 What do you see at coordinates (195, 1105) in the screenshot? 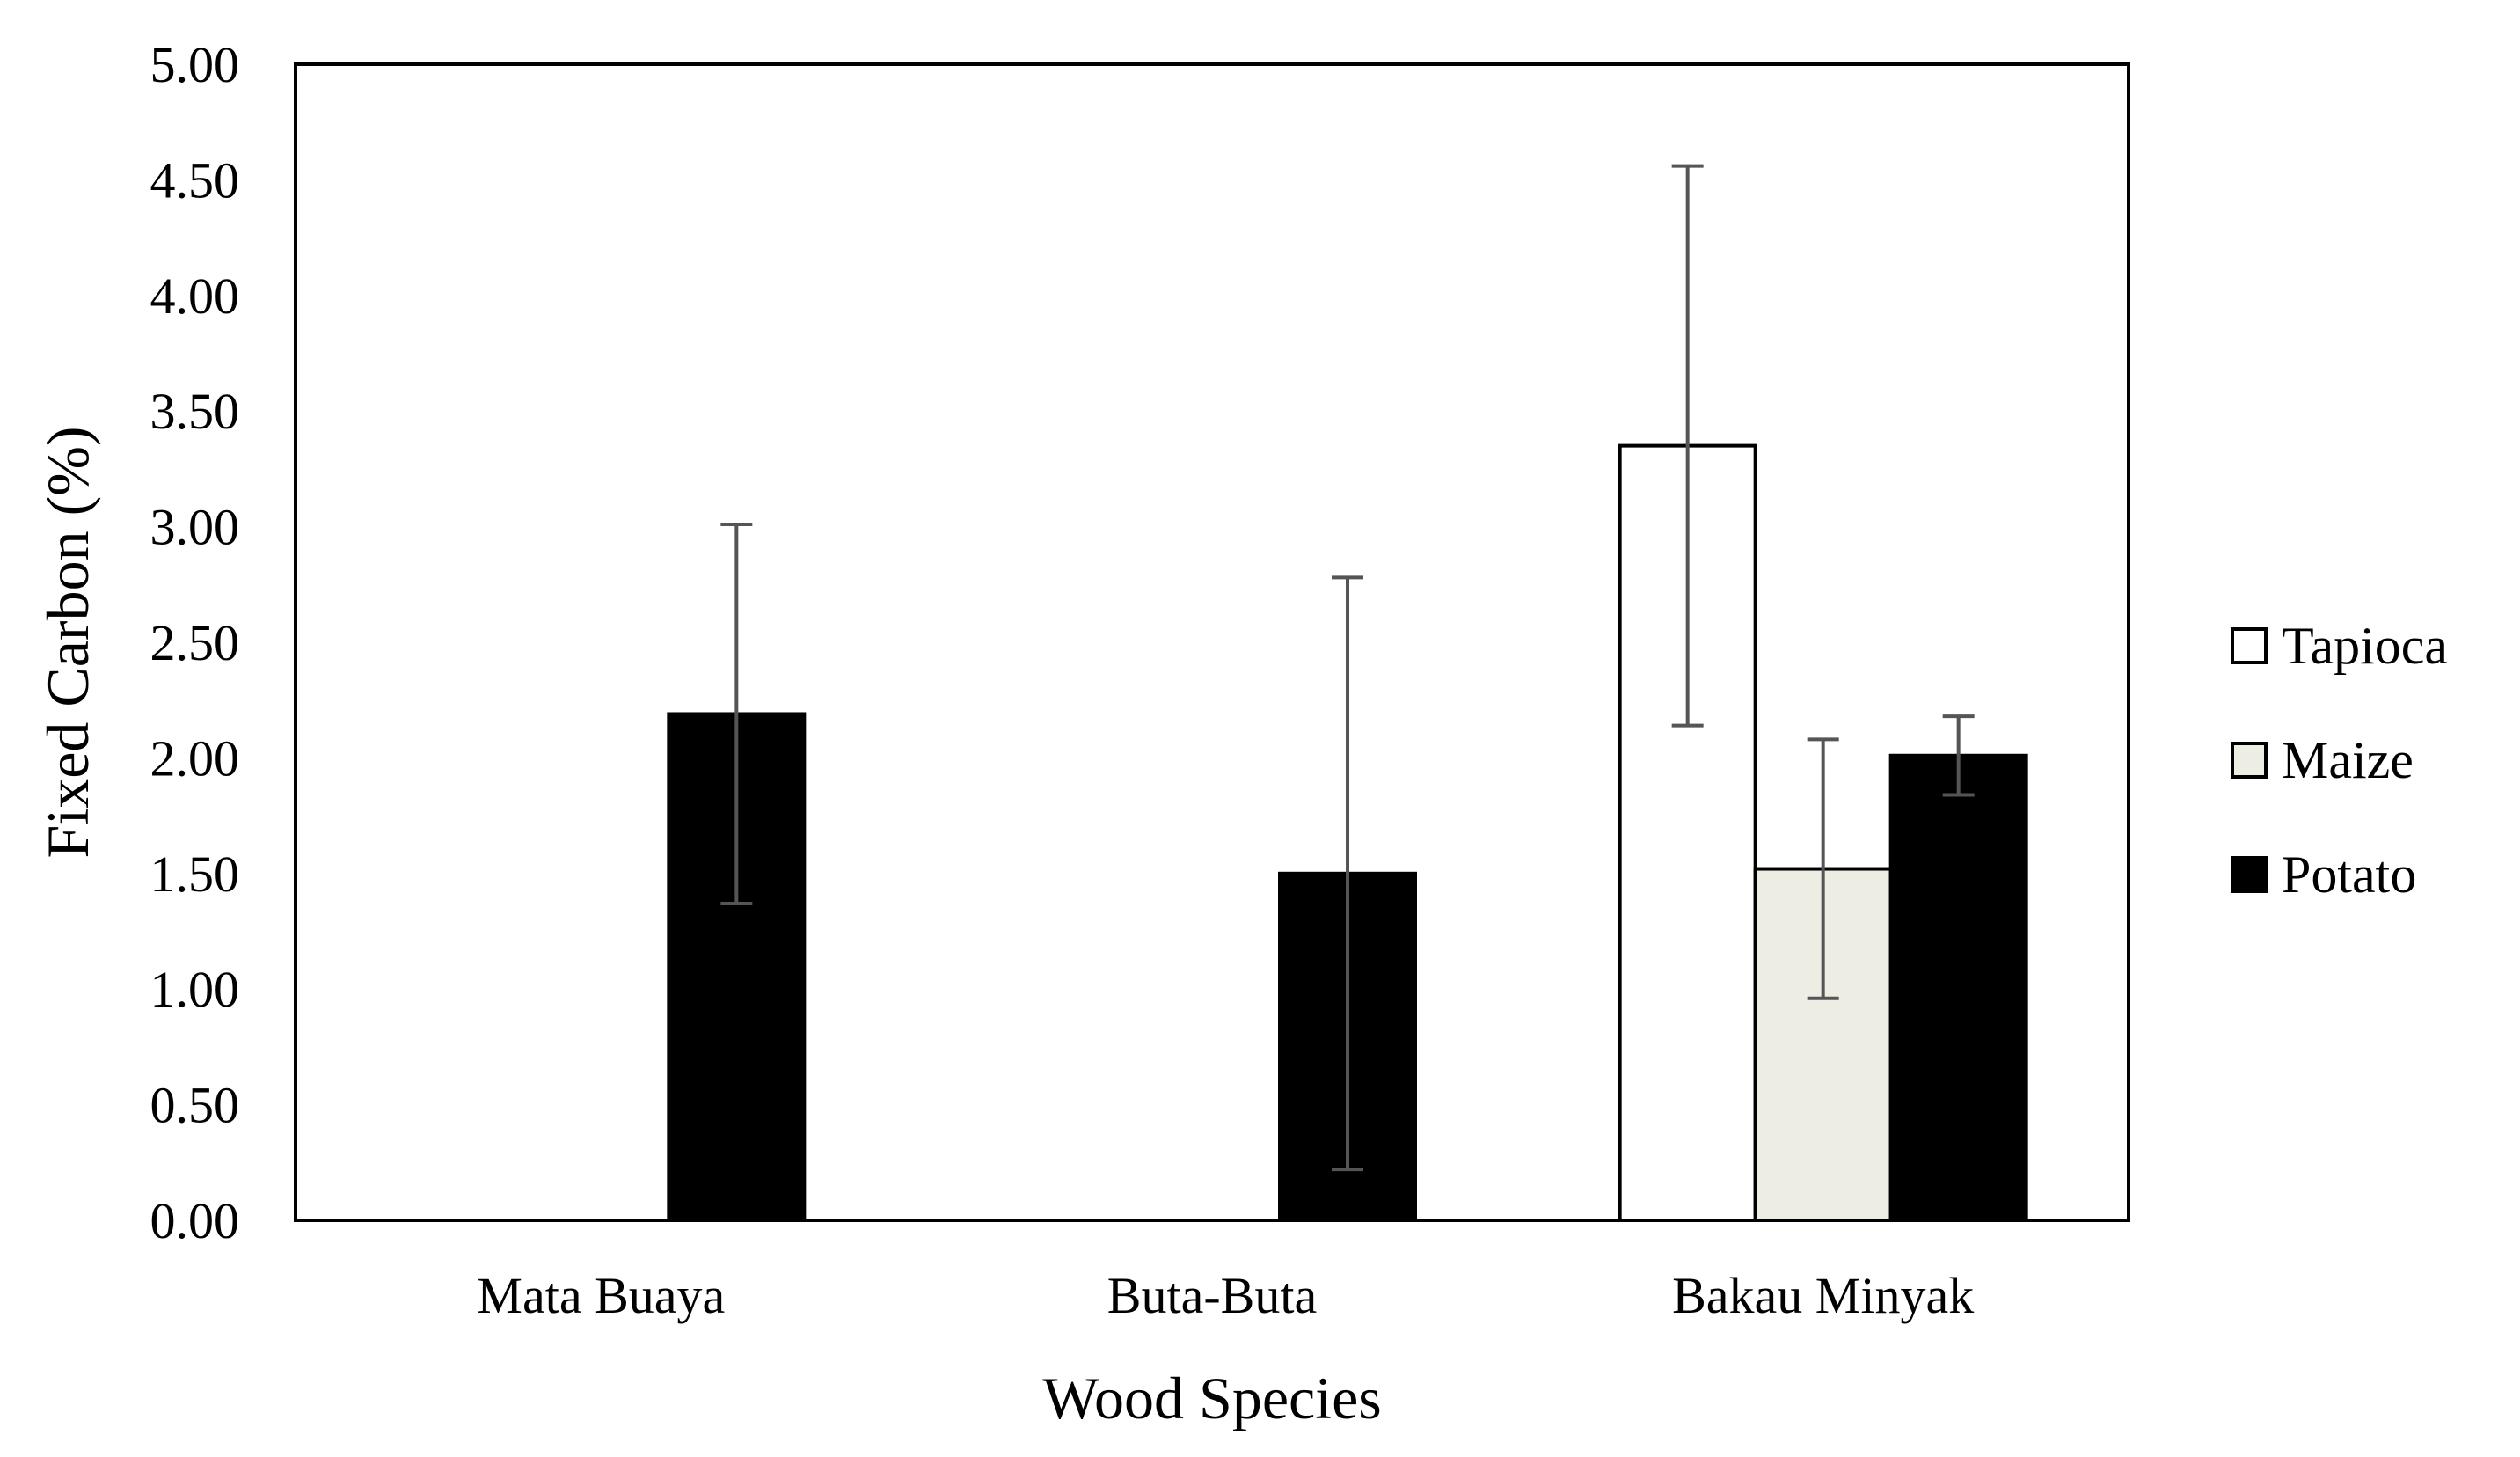
I see `y-tick-label: 0.50` at bounding box center [195, 1105].